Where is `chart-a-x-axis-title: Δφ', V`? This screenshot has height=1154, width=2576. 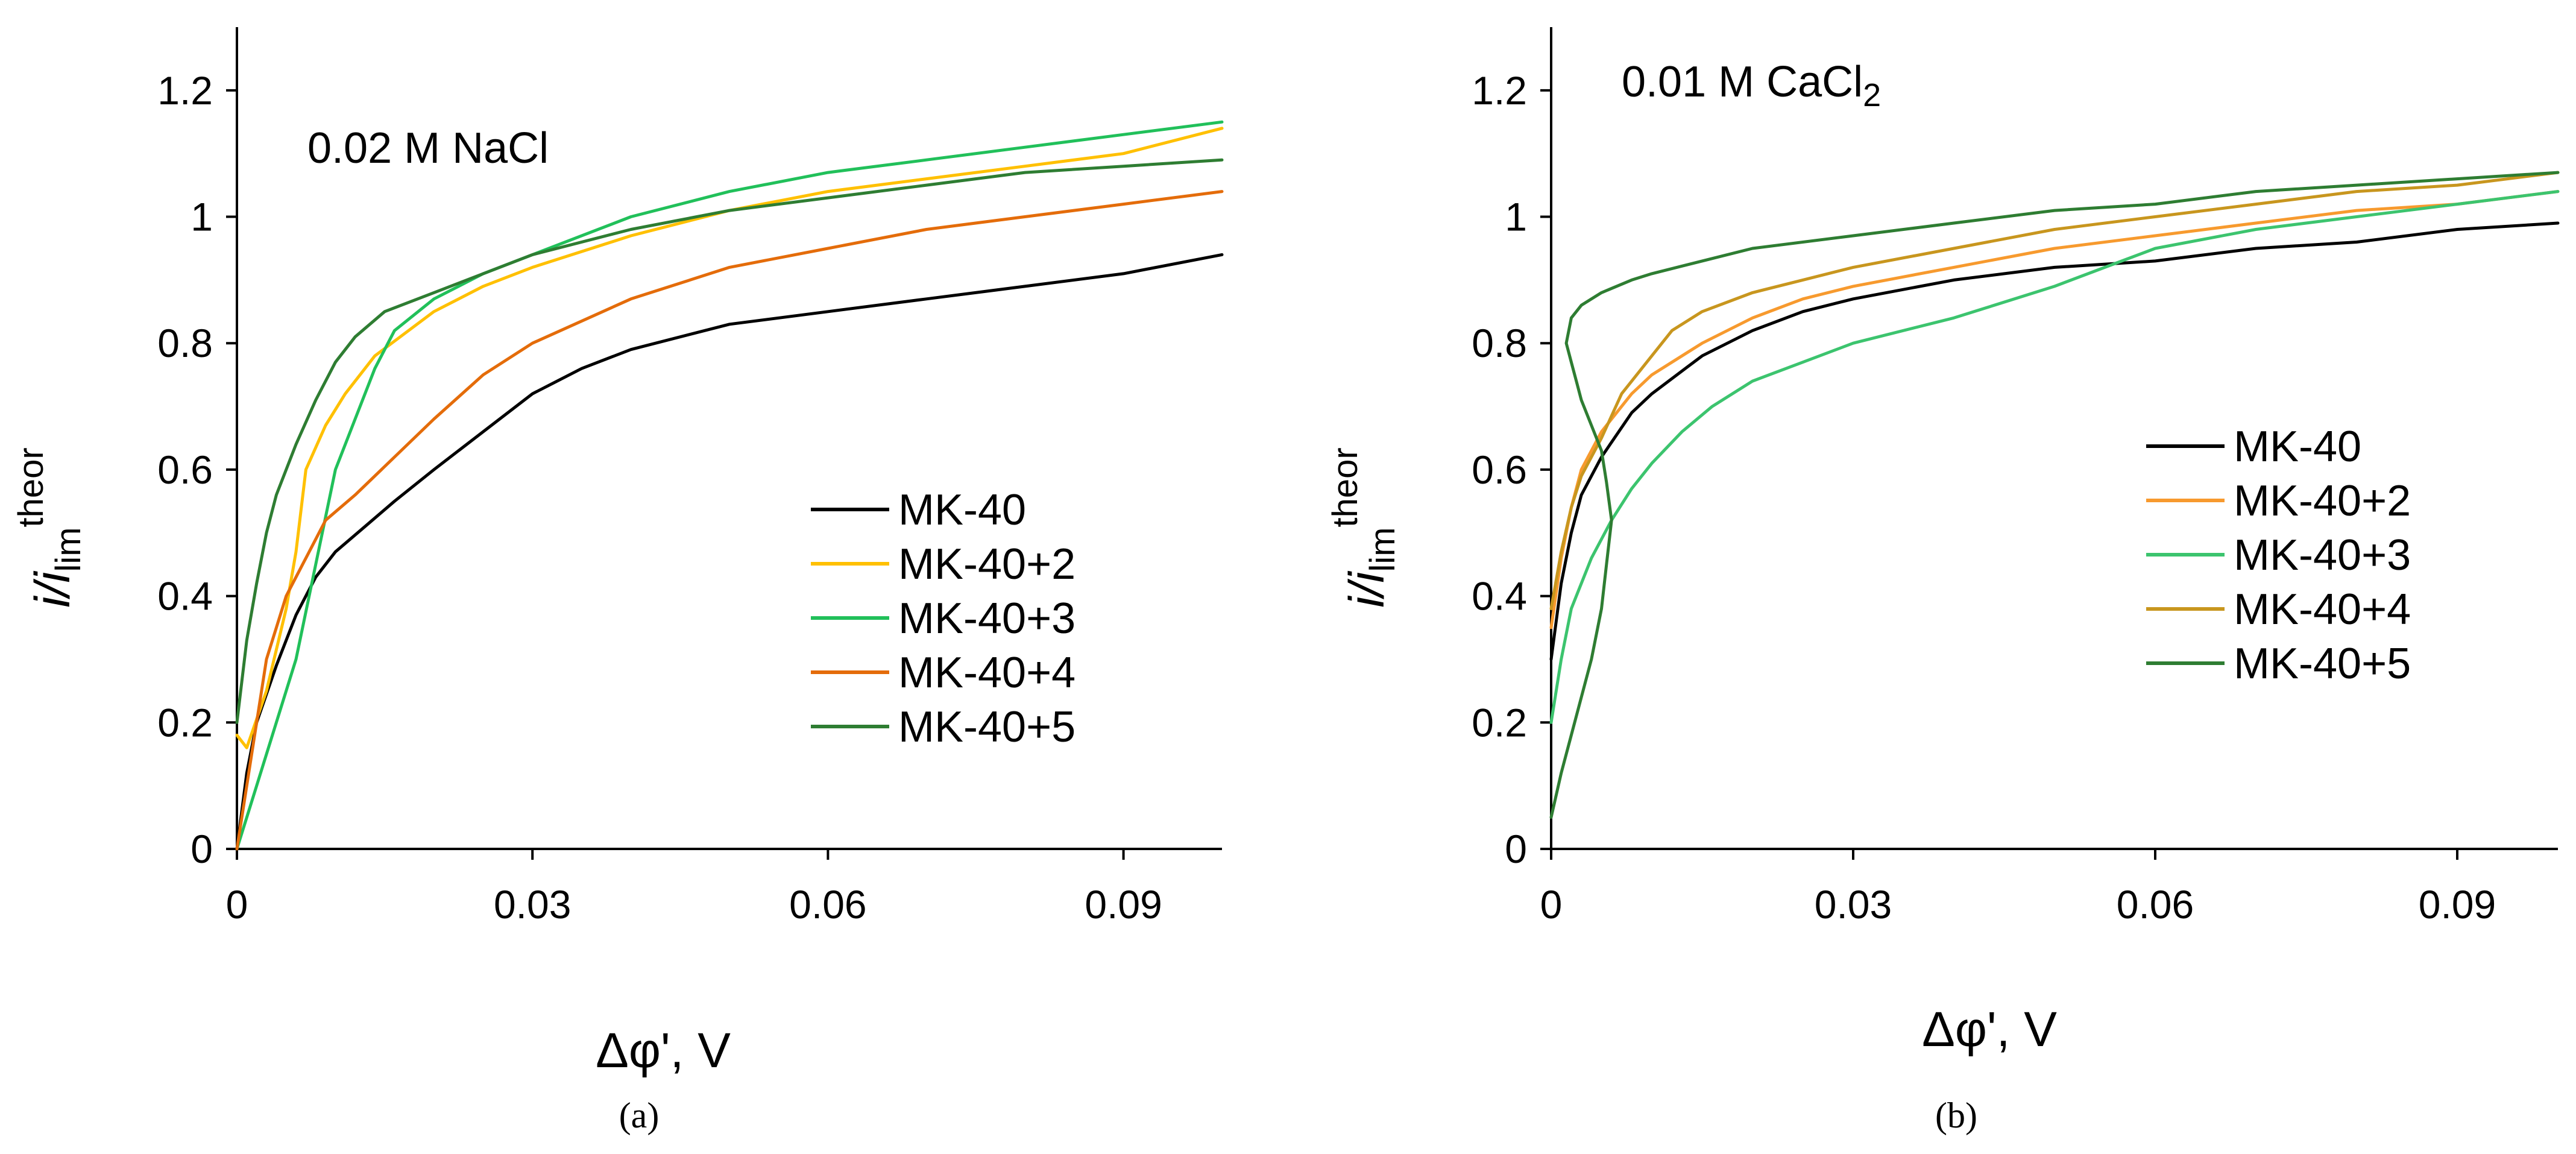
chart-a-x-axis-title: Δφ', V is located at coordinates (663, 1050).